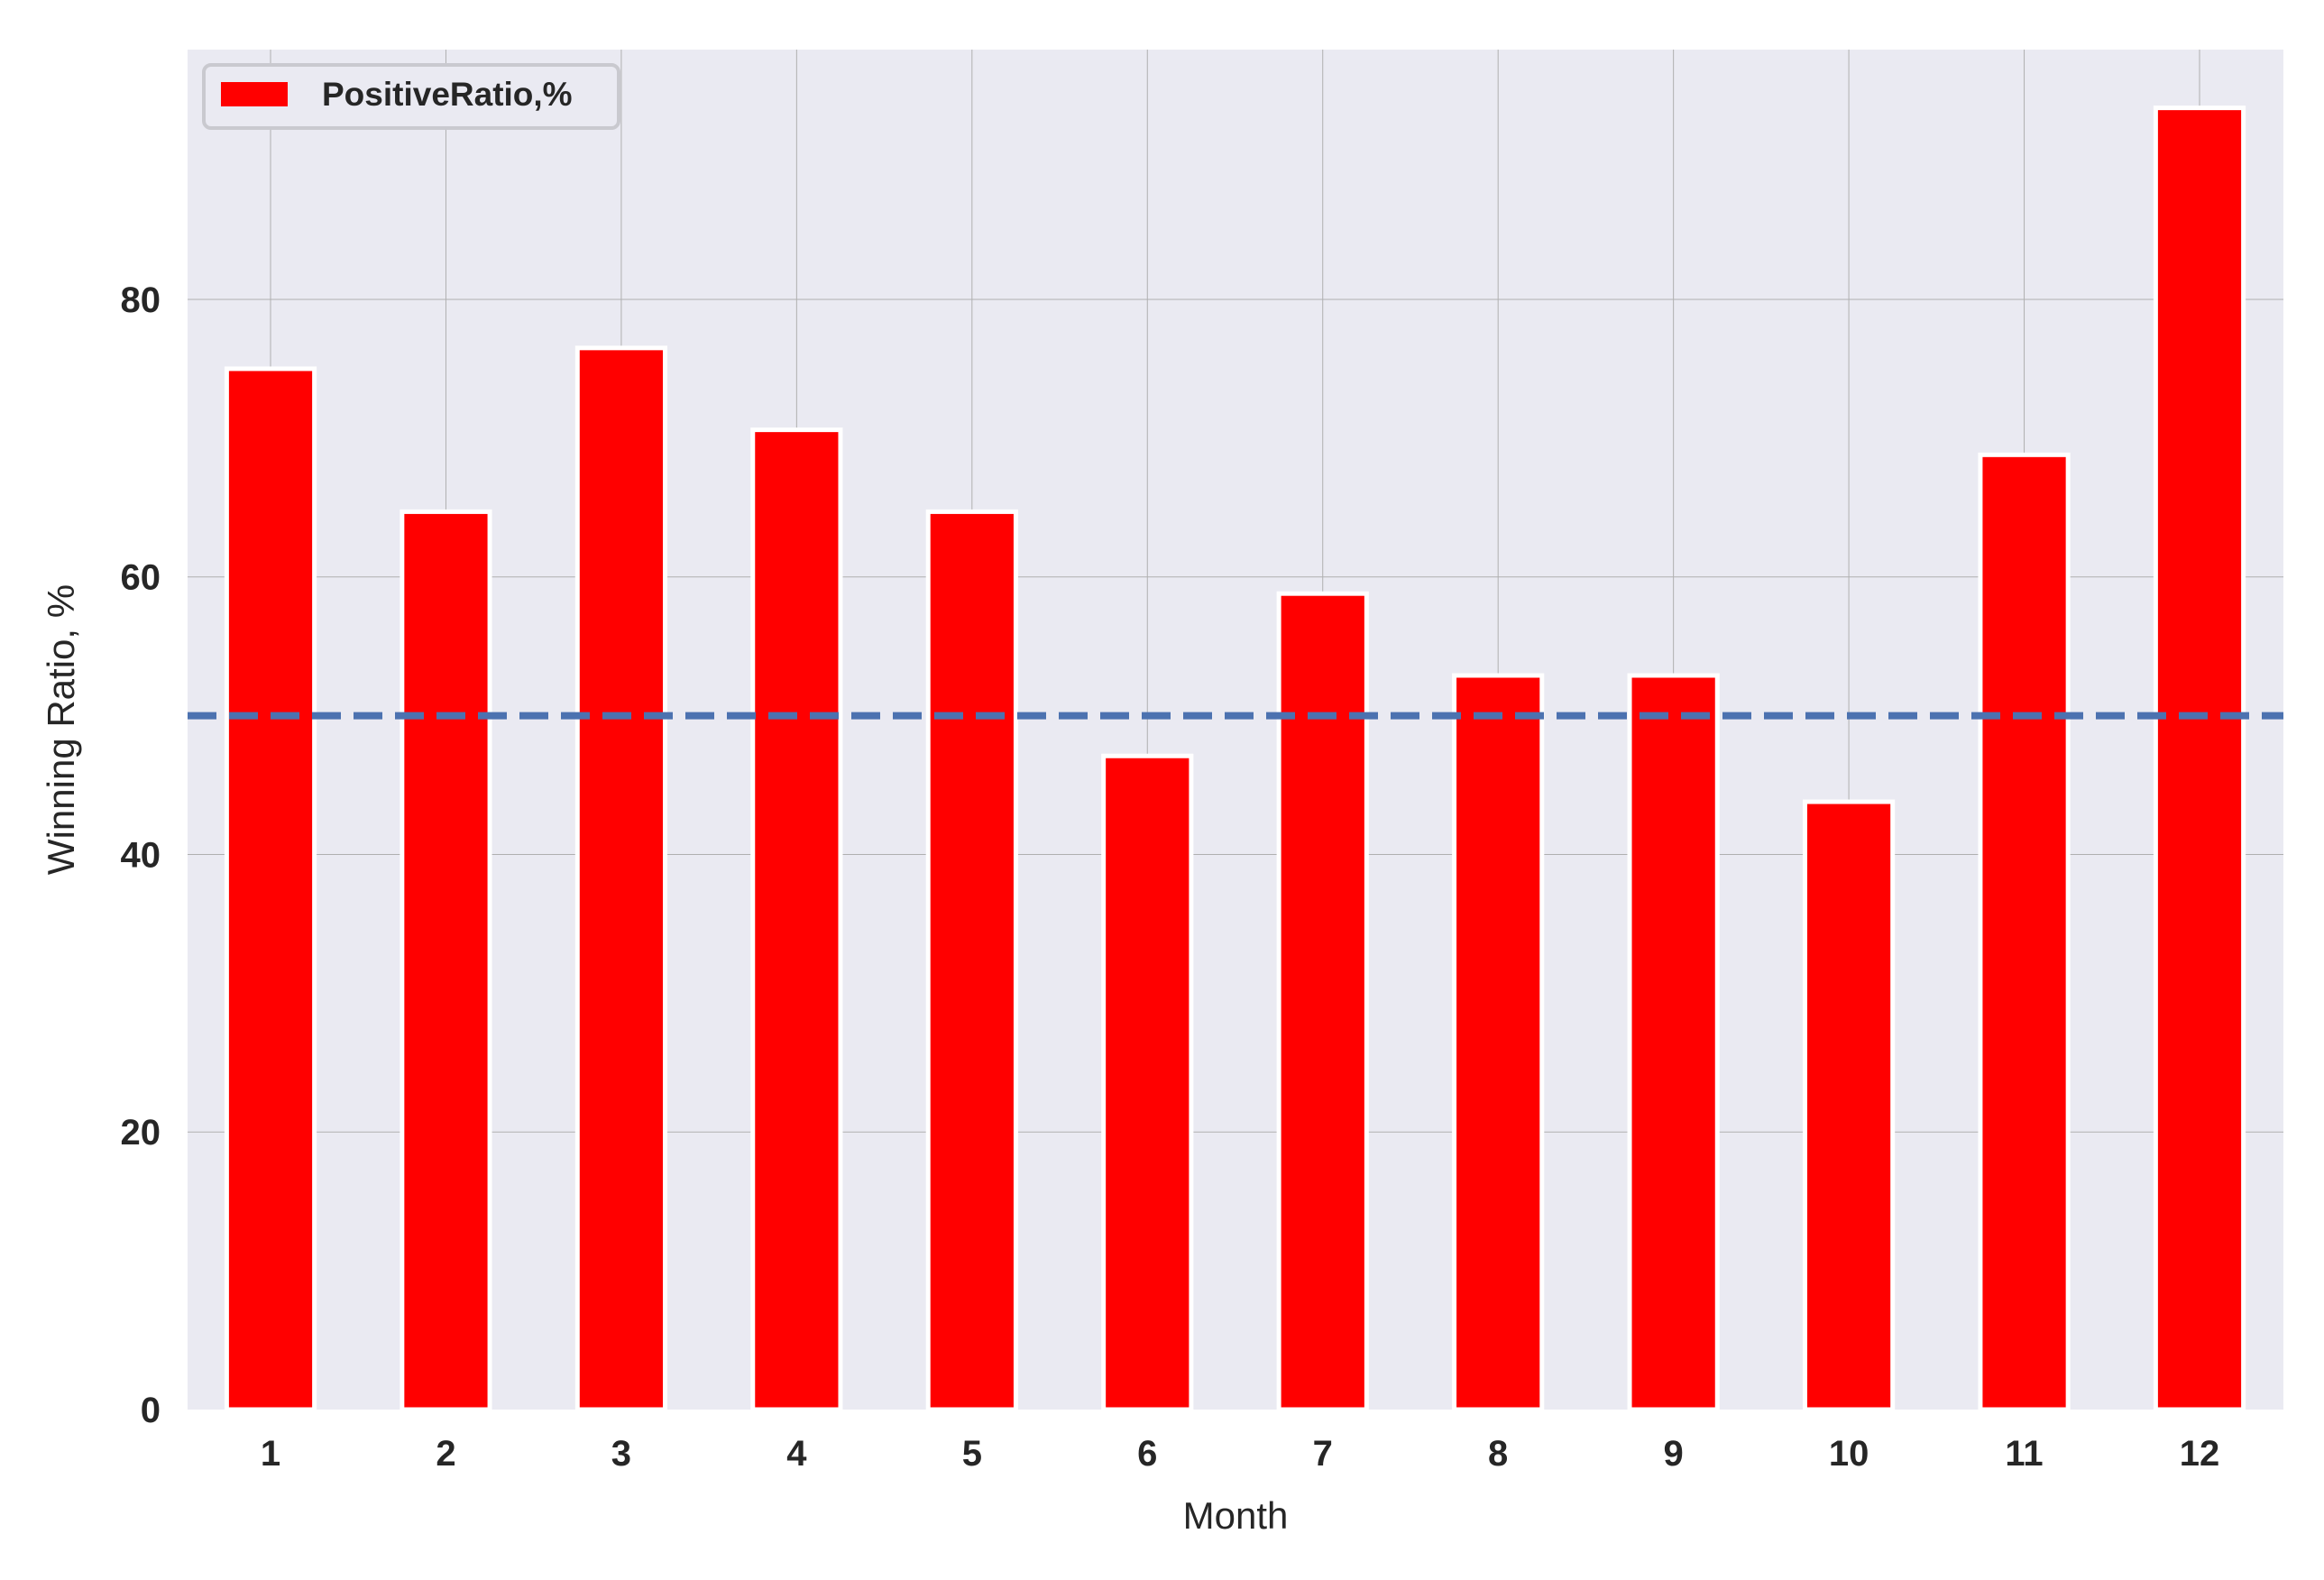  What do you see at coordinates (1323, 1454) in the screenshot?
I see `x-tick-label: 7` at bounding box center [1323, 1454].